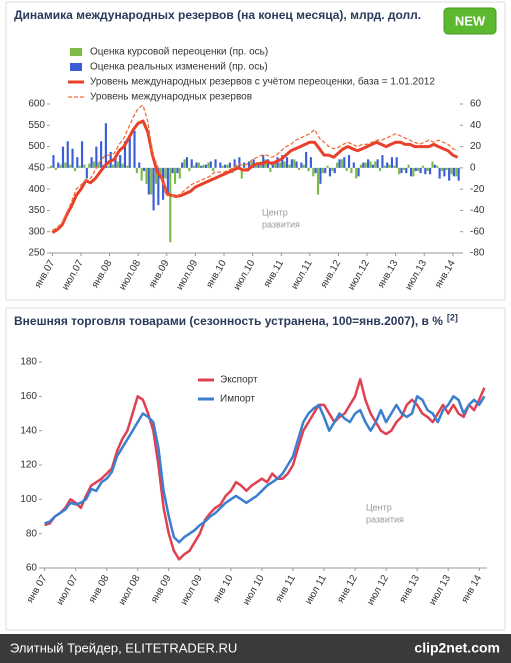 The width and height of the screenshot is (511, 663). Describe the element at coordinates (28, 362) in the screenshot. I see `y-tick-label: 180` at that location.